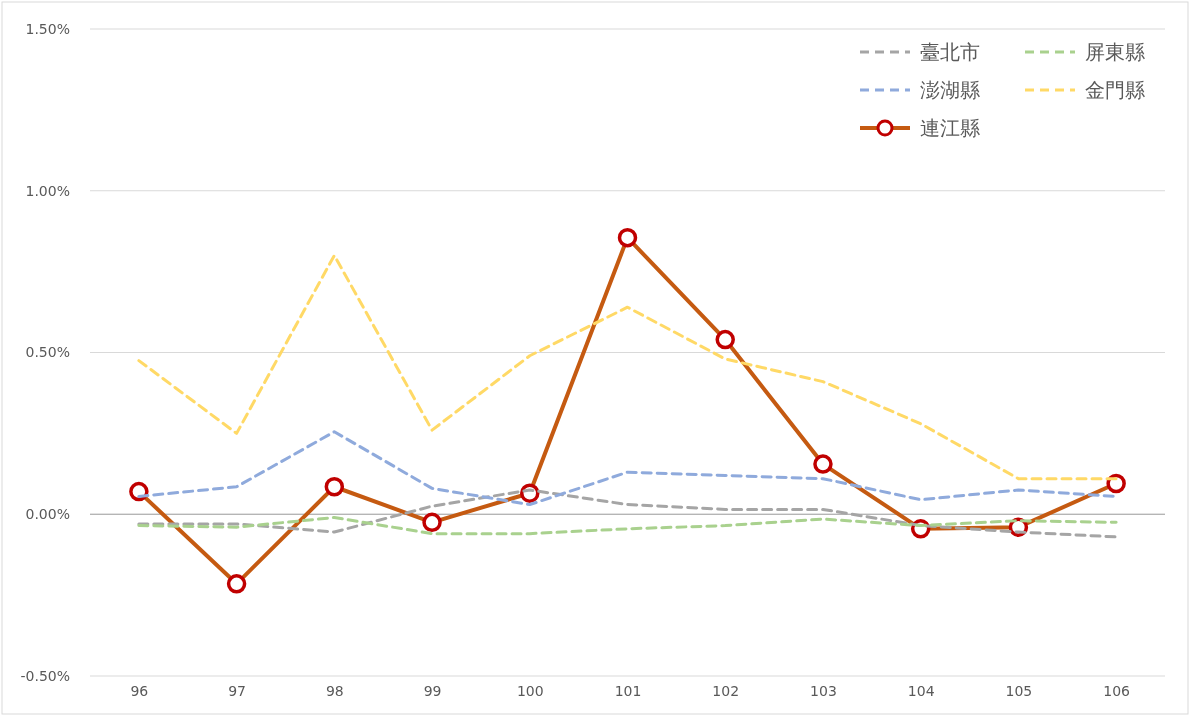 This screenshot has width=1190, height=716. Describe the element at coordinates (530, 690) in the screenshot. I see `x-tick-label: 100` at that location.